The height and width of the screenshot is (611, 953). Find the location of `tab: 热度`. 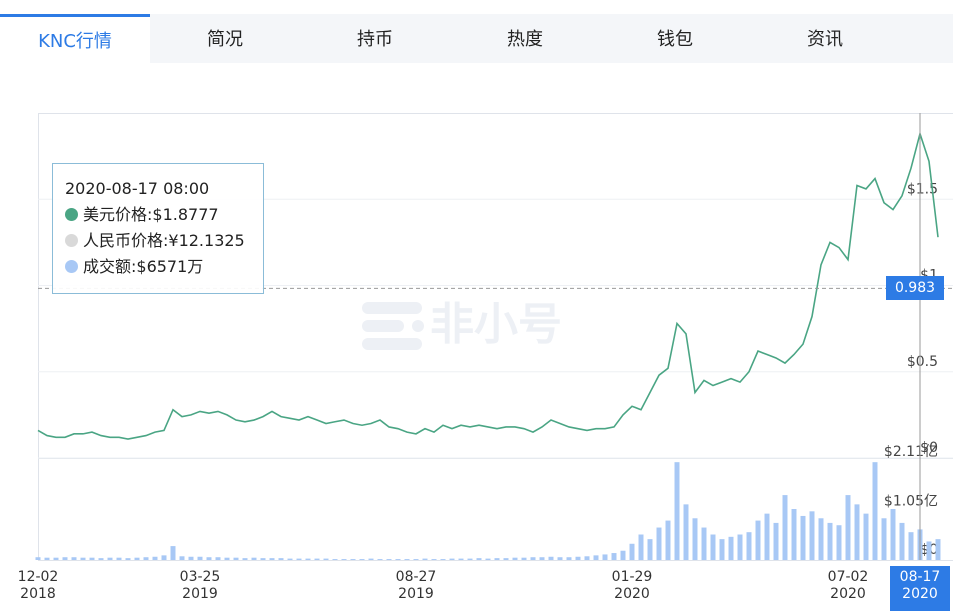

tab: 热度 is located at coordinates (525, 38).